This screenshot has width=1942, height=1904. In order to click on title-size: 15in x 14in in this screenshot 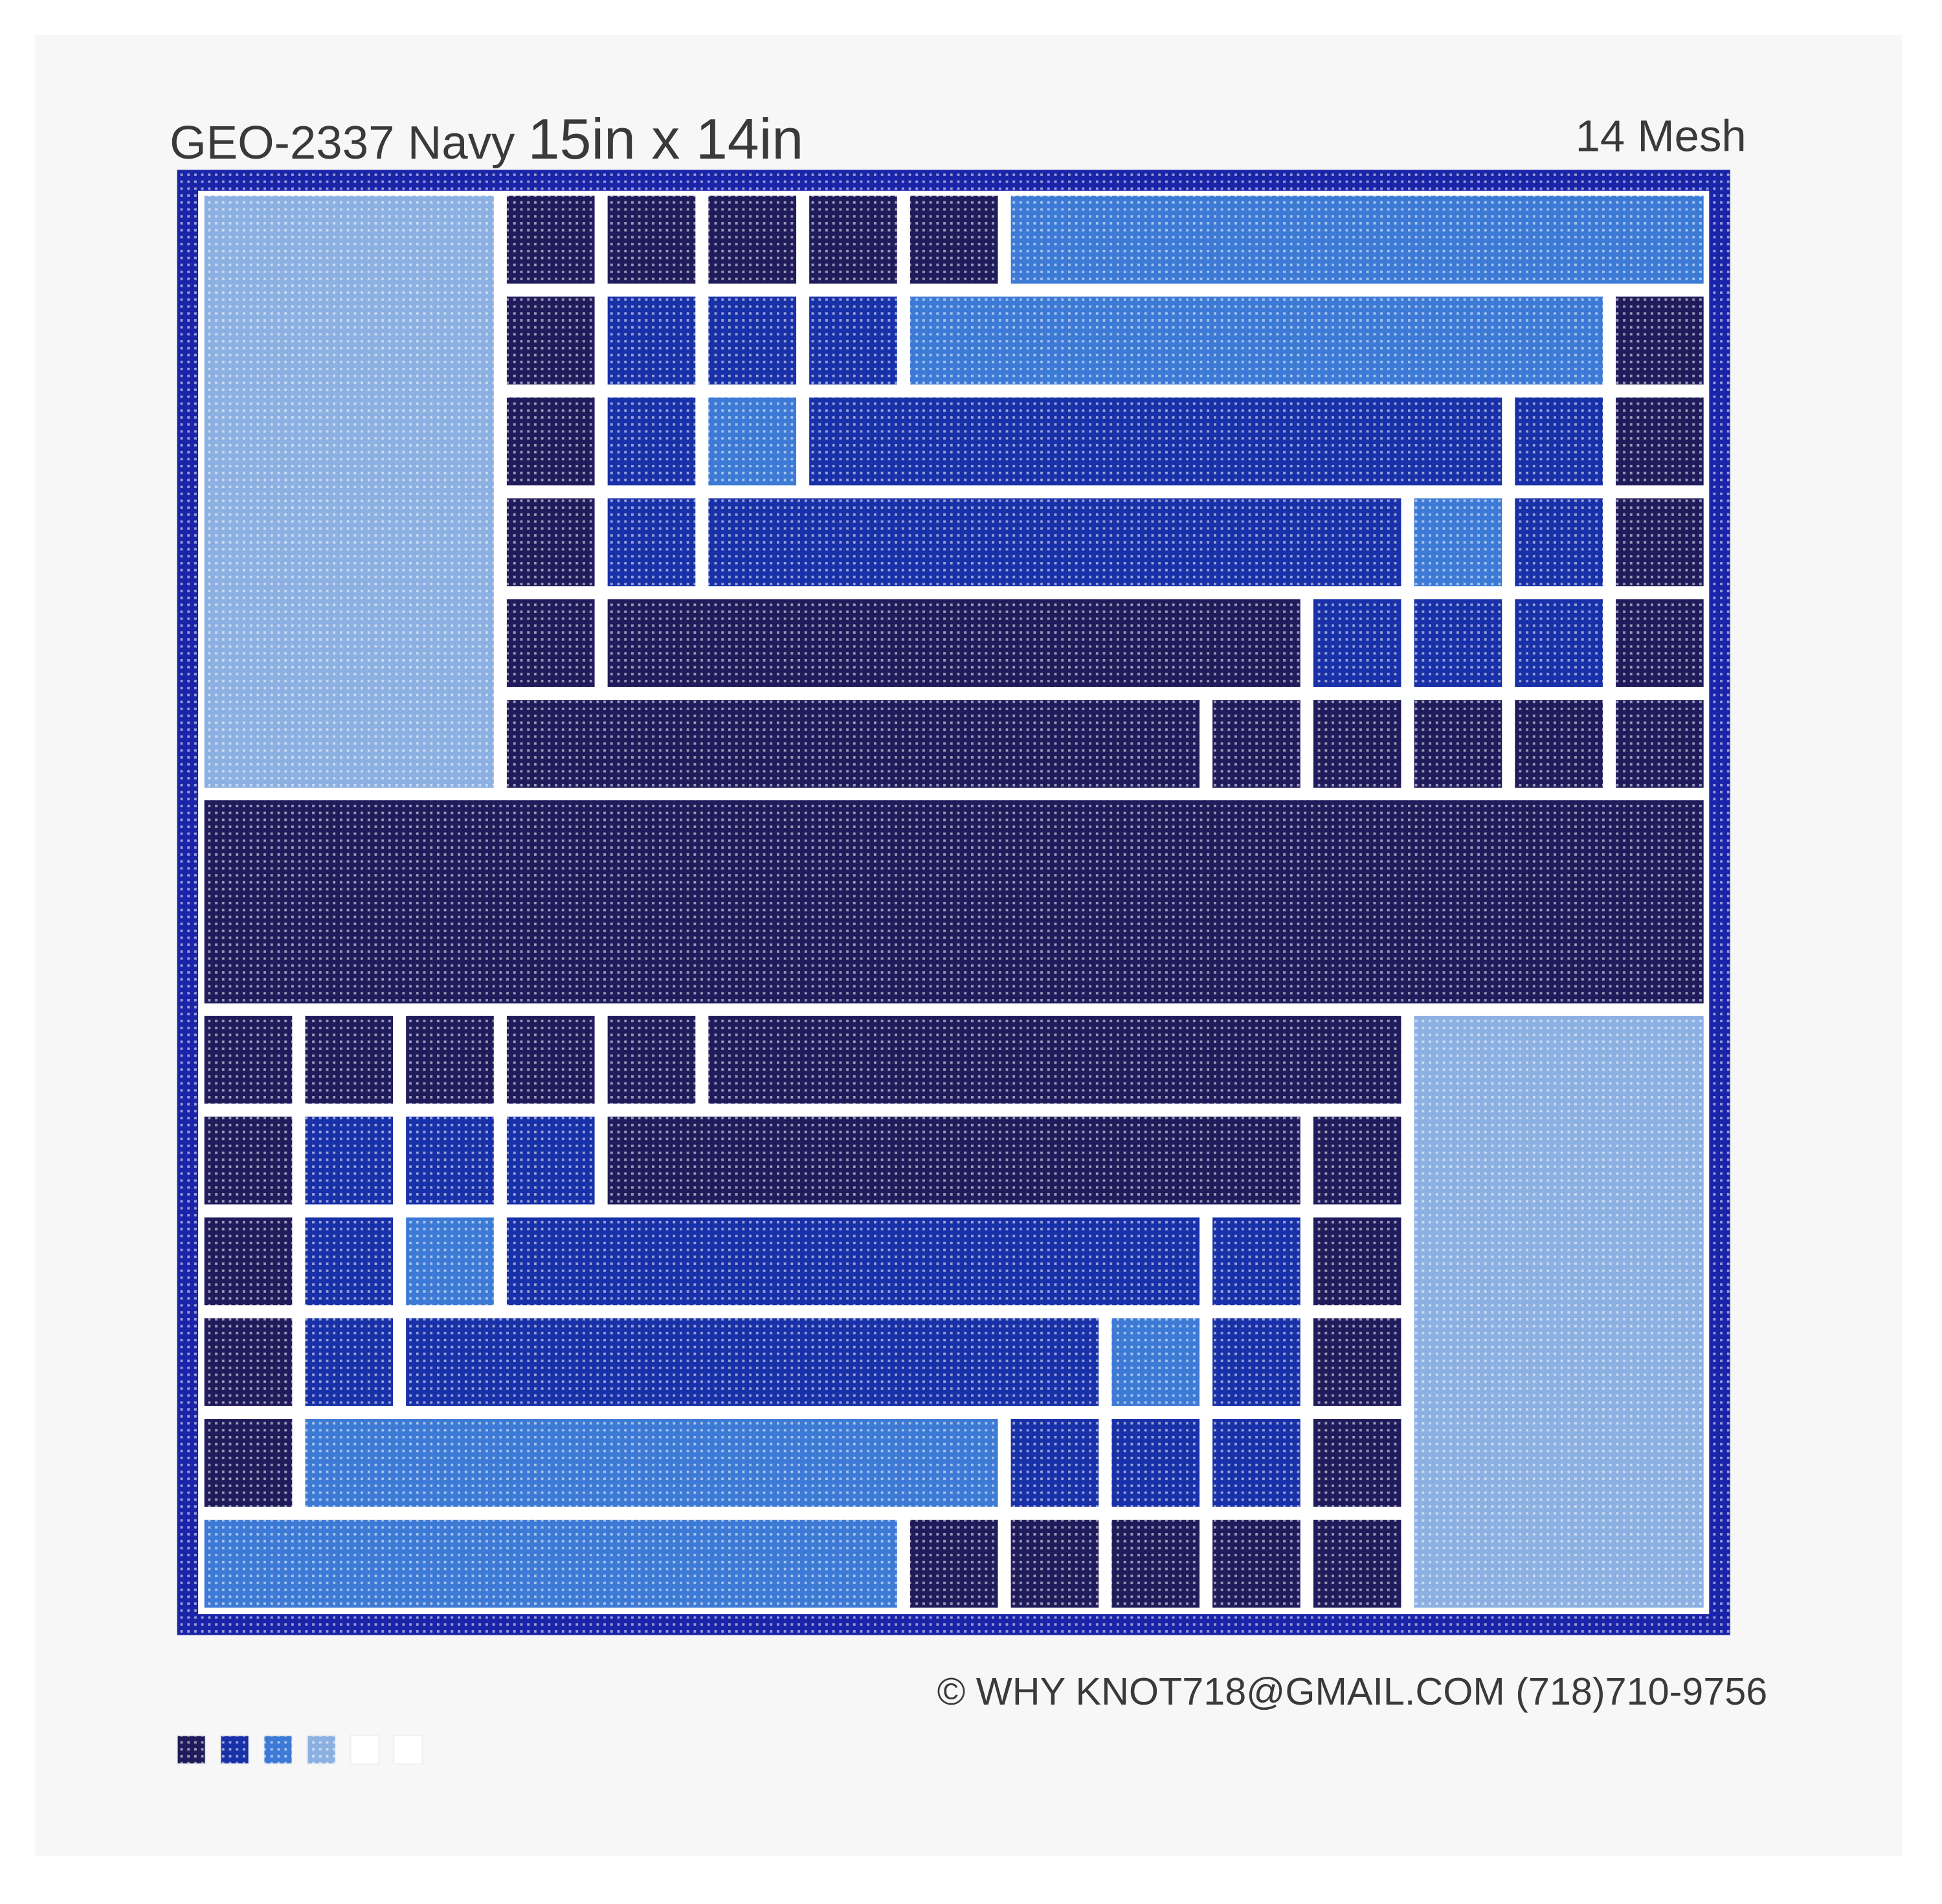, I will do `click(666, 139)`.